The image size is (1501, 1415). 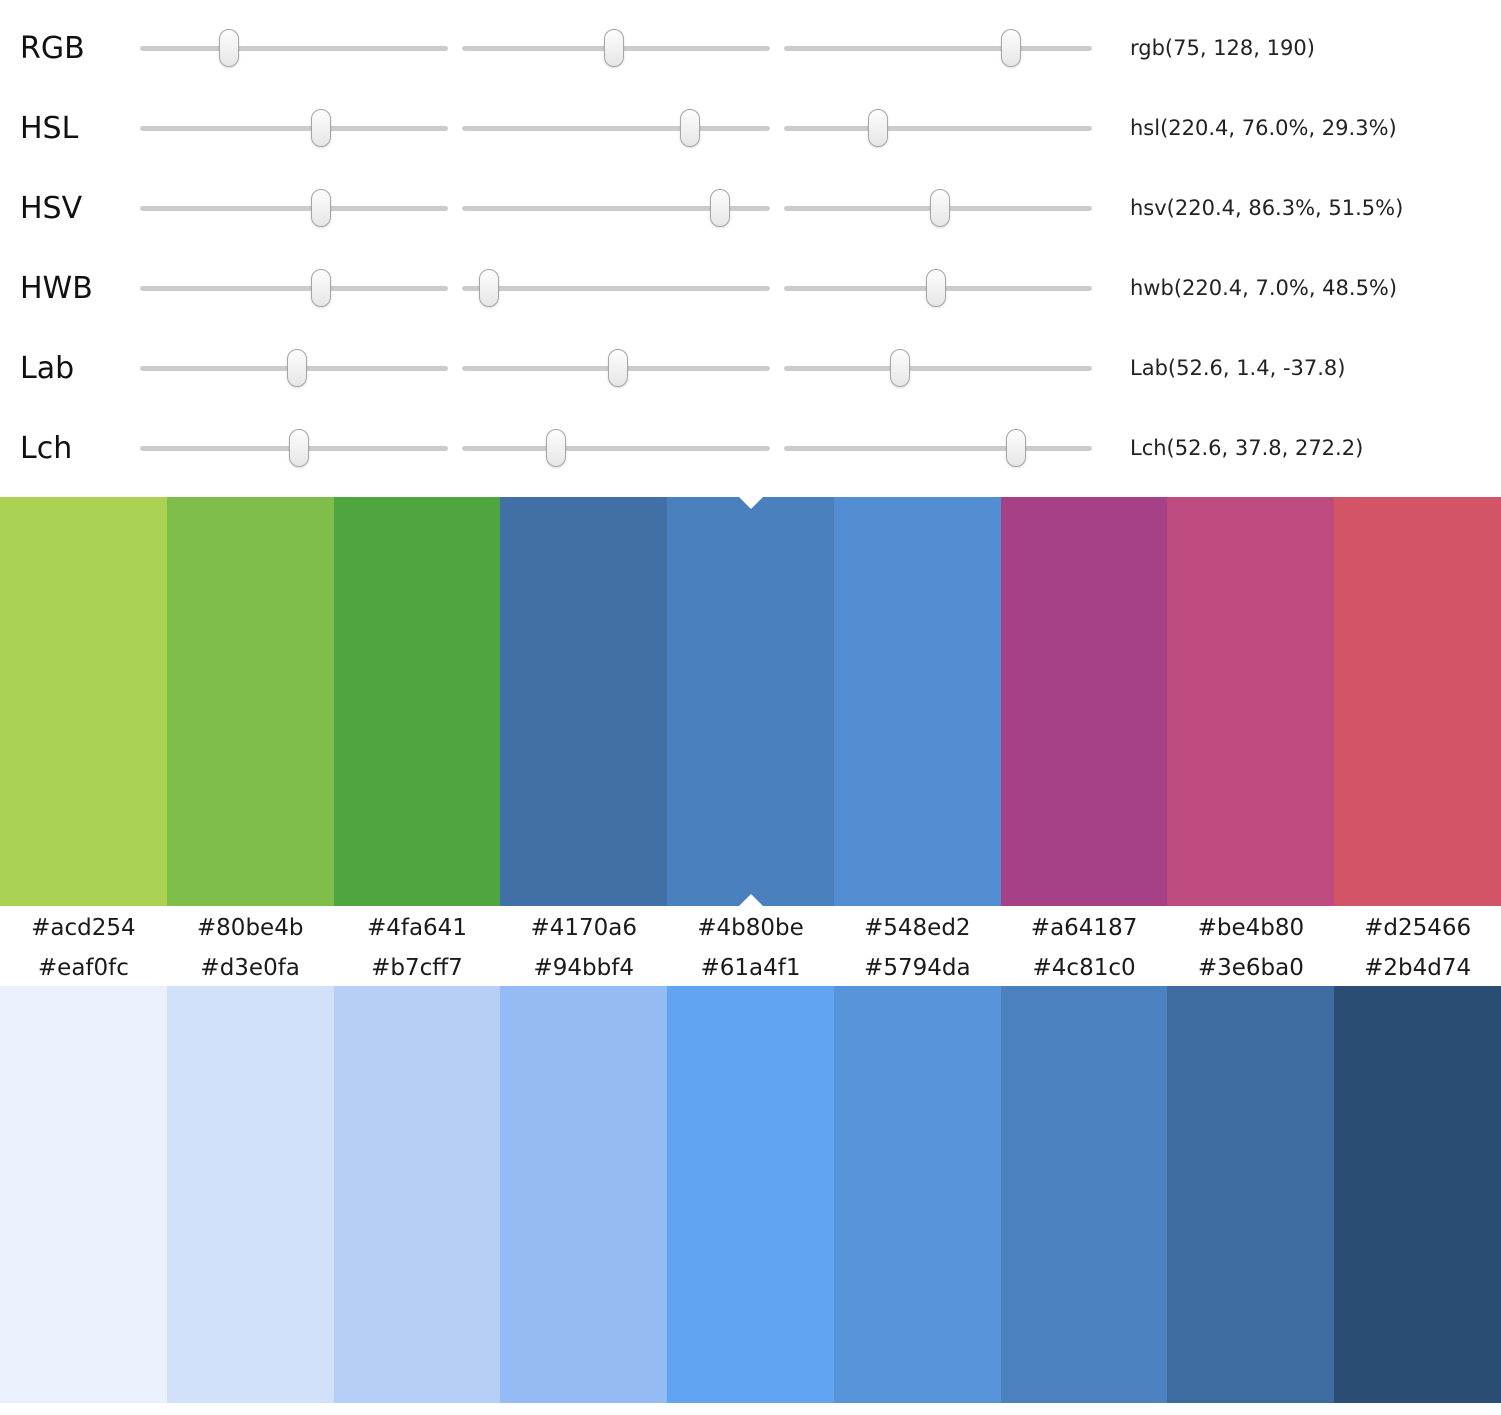 I want to click on lch-value-text: Lch(52.6, 37.8, 272.2), so click(x=1247, y=448).